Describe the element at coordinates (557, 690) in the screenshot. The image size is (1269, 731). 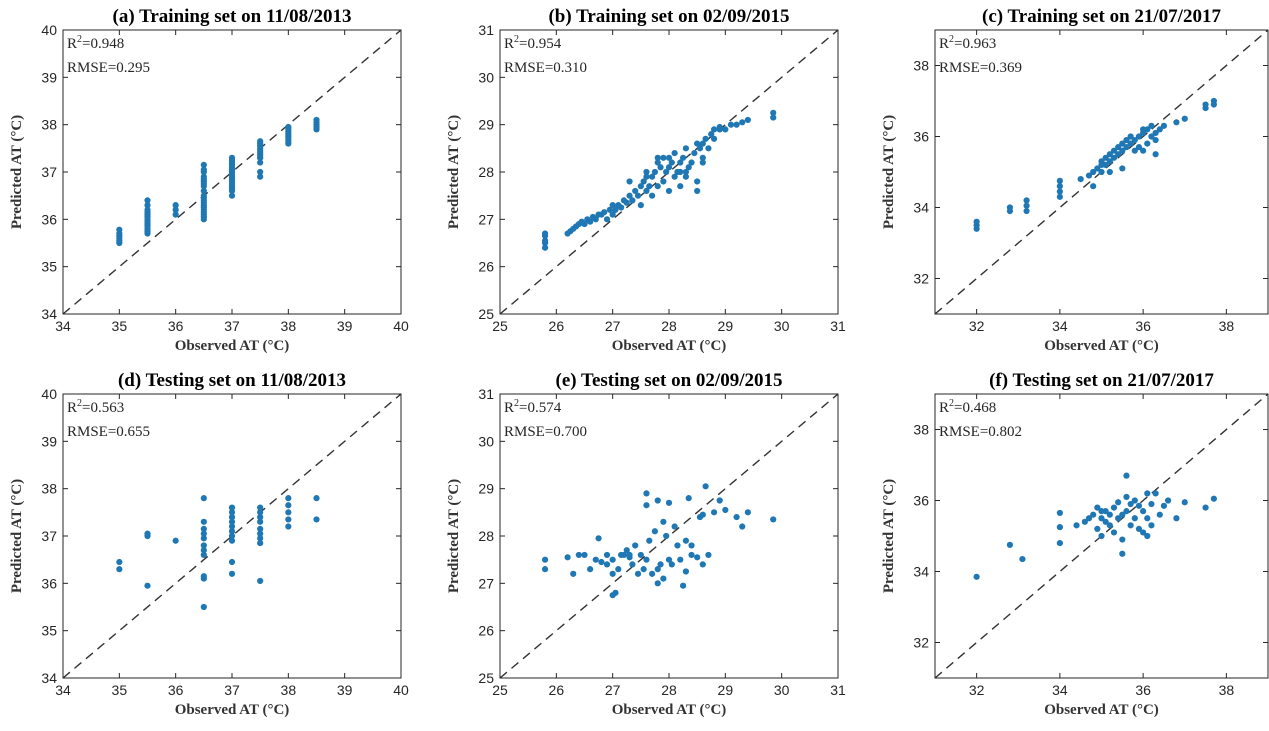
I see `x-tick-label: 26` at that location.